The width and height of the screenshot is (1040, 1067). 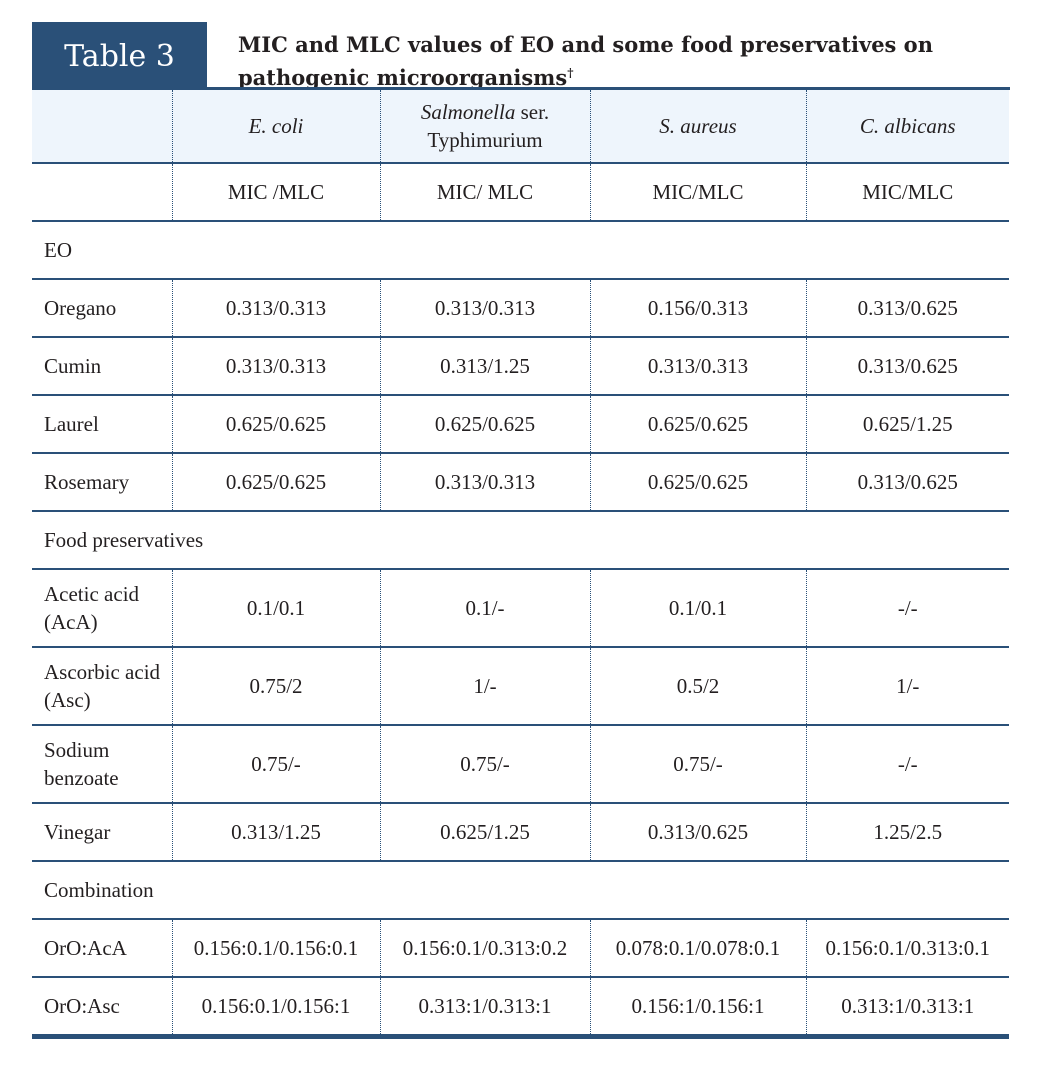 What do you see at coordinates (468, 112) in the screenshot?
I see `salmonella-italic: Salmonella` at bounding box center [468, 112].